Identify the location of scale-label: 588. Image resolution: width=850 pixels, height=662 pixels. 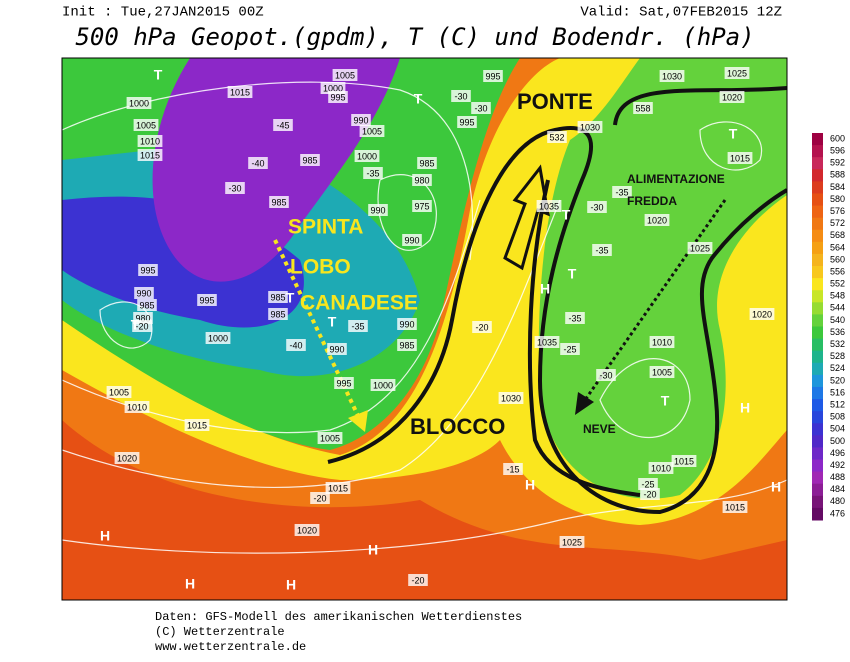
(837, 175).